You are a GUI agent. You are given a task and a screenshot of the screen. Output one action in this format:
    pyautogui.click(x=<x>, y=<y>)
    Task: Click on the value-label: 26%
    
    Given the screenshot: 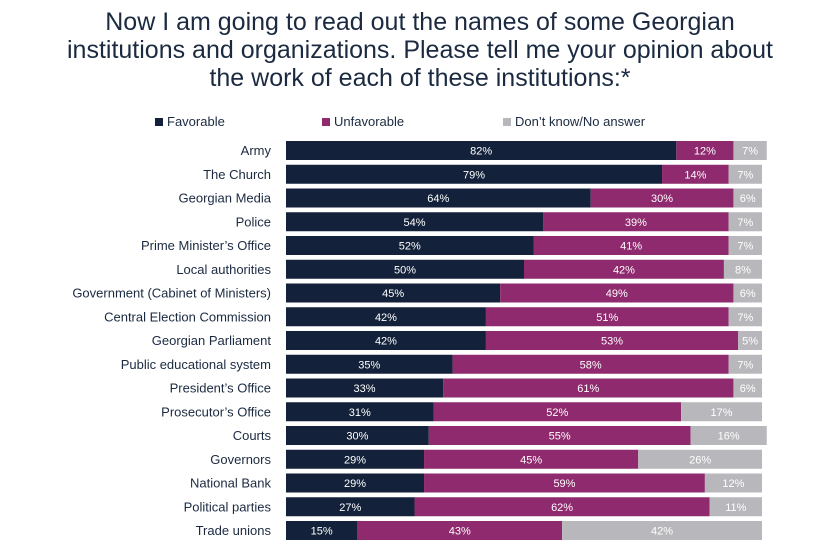 What is the action you would take?
    pyautogui.click(x=700, y=460)
    